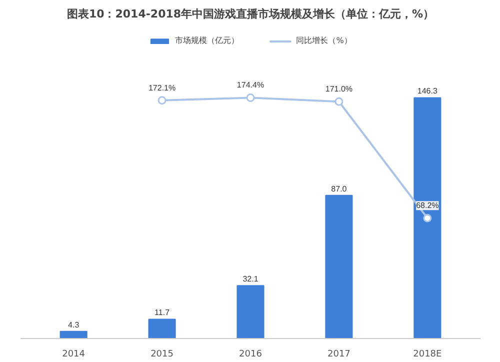 Image resolution: width=500 pixels, height=362 pixels. What do you see at coordinates (162, 313) in the screenshot?
I see `data-label: 11.7` at bounding box center [162, 313].